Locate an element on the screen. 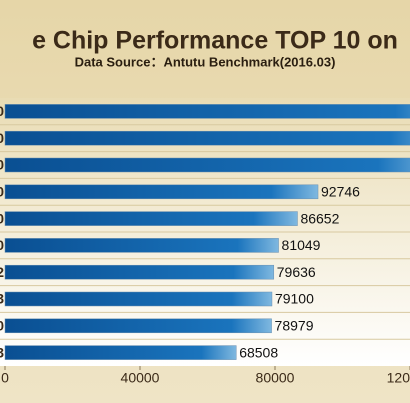 The width and height of the screenshot is (410, 403). value-label: 92746 is located at coordinates (340, 192).